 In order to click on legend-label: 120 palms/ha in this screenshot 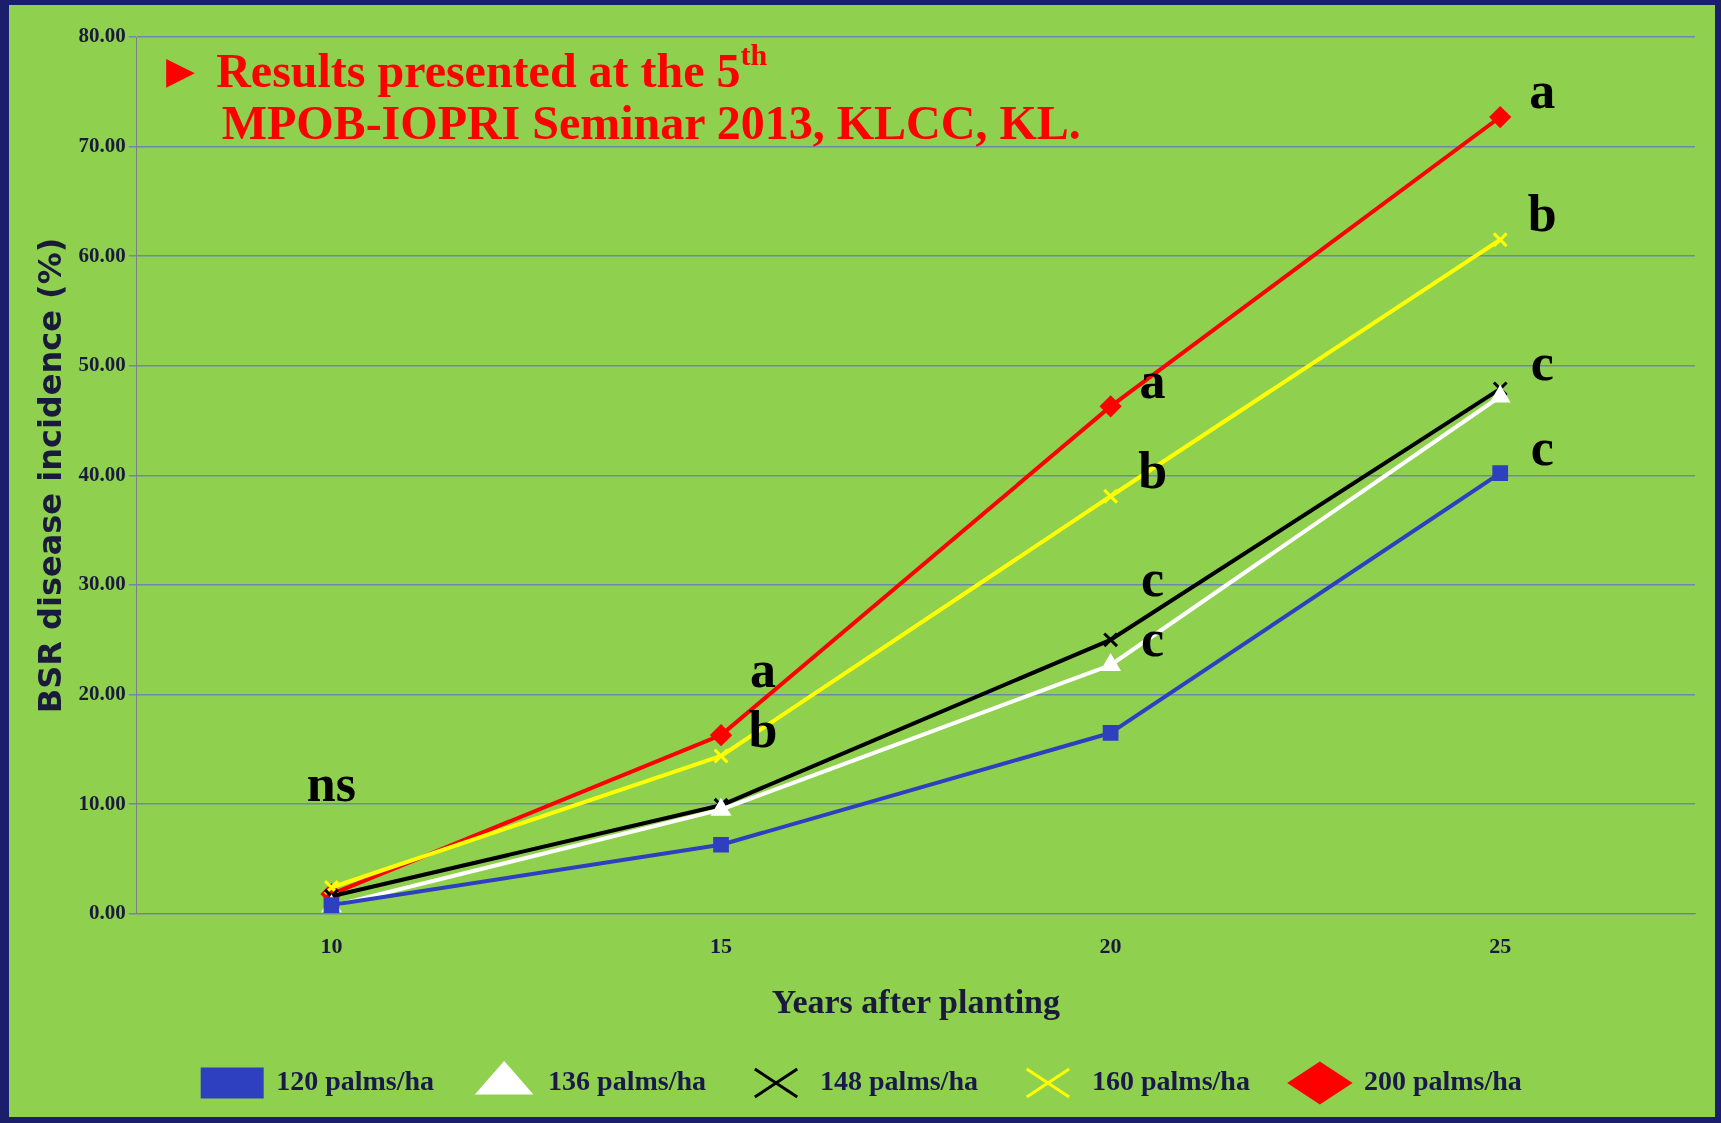, I will do `click(355, 1081)`.